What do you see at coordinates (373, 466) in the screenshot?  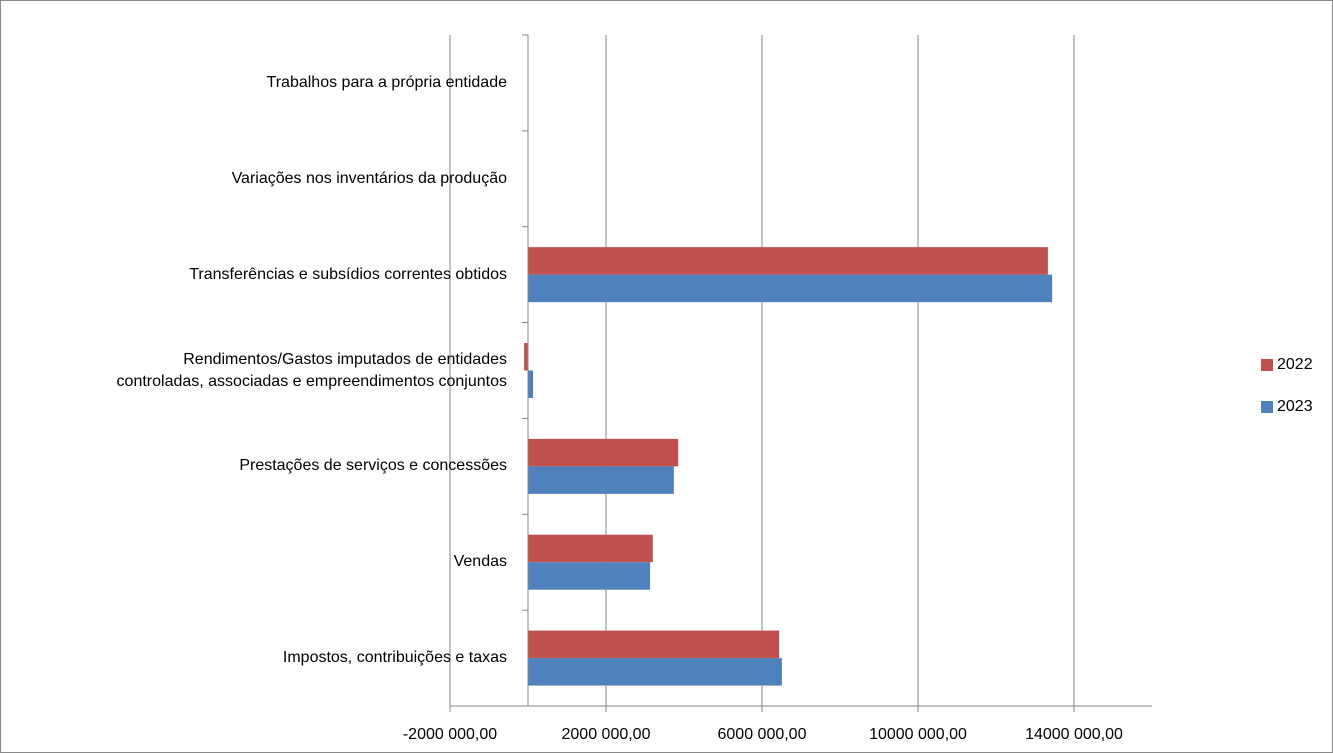 I see `y-tick-label: Prestações de serviços e concessões` at bounding box center [373, 466].